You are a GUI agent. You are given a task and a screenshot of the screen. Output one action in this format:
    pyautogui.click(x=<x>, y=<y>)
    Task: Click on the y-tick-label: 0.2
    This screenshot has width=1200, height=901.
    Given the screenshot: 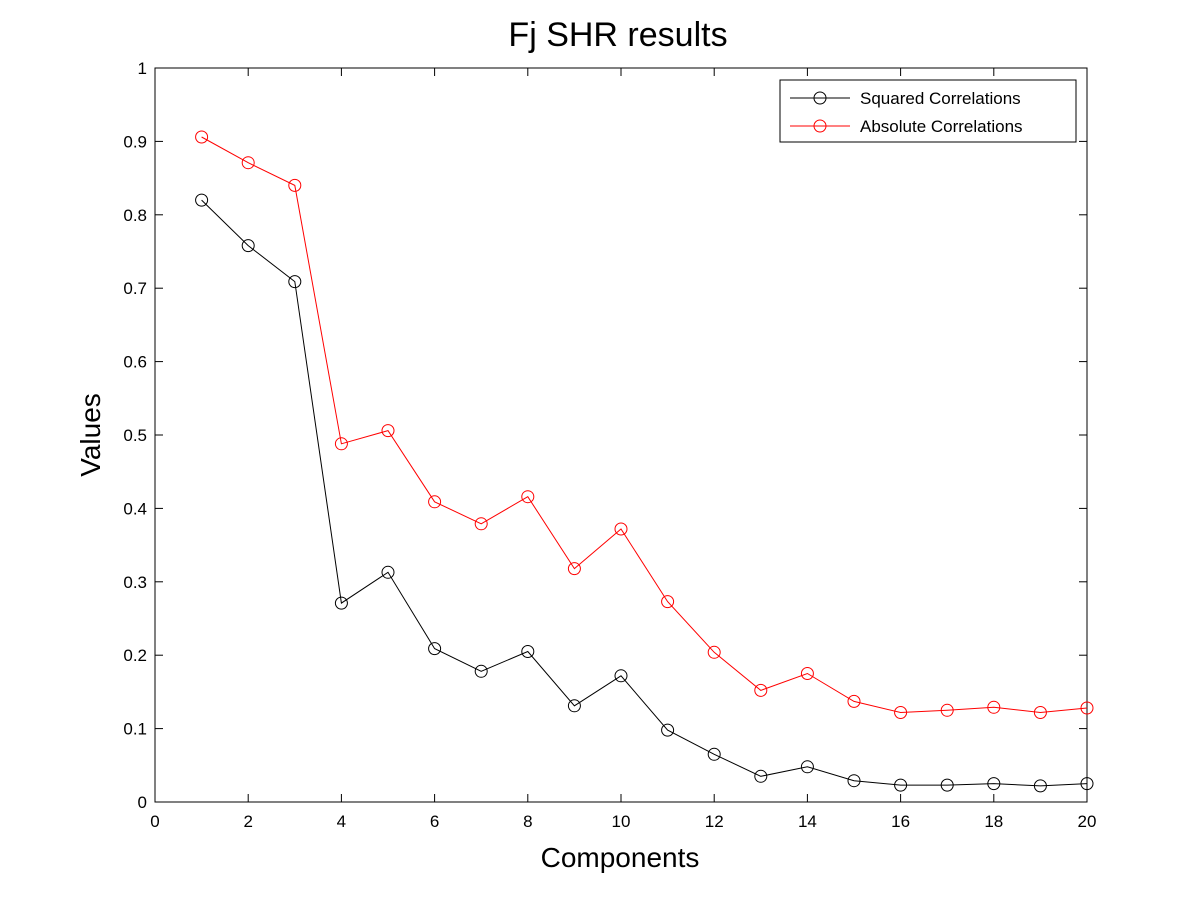 What is the action you would take?
    pyautogui.click(x=135, y=655)
    